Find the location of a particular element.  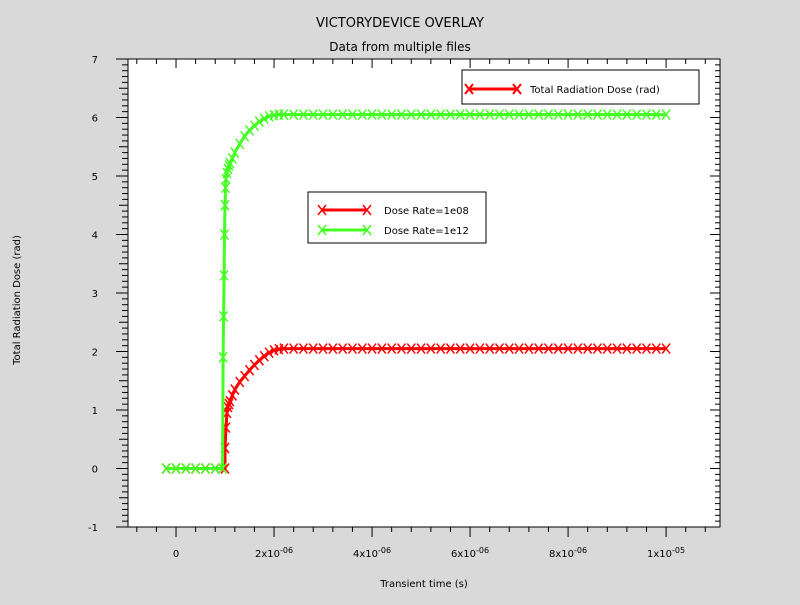

x-tick-label: 4x10-06 is located at coordinates (372, 553).